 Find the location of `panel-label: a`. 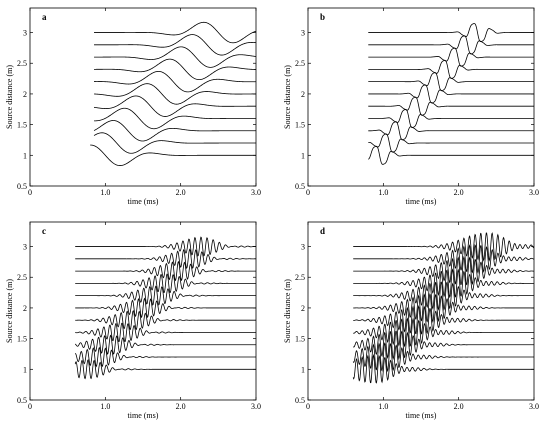

panel-label: a is located at coordinates (44, 17).